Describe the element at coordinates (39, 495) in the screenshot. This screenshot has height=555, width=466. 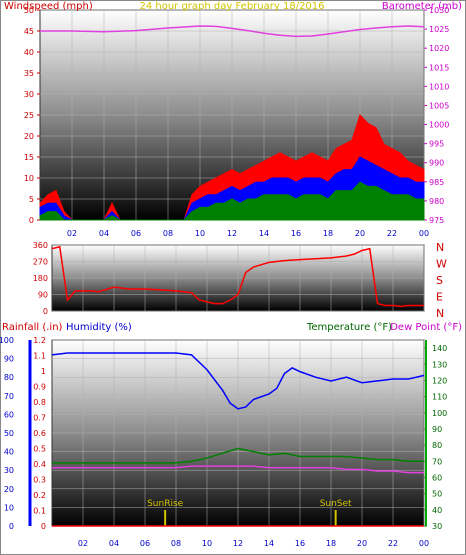
I see `rainfall-tick-label: 0.2` at that location.